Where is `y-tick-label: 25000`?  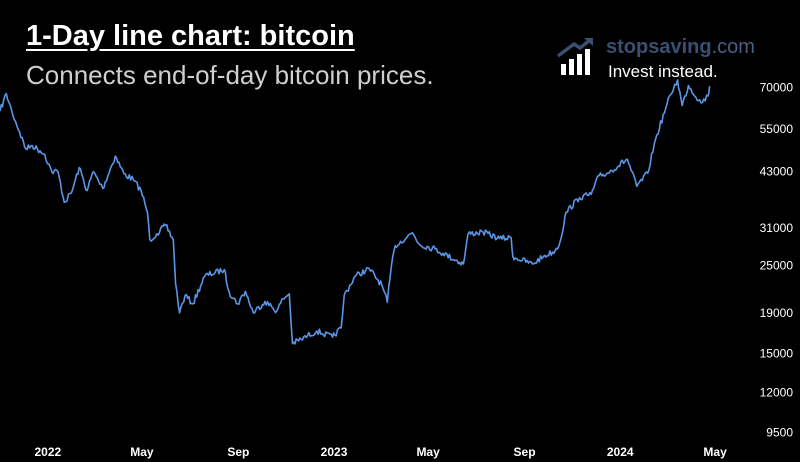 y-tick-label: 25000 is located at coordinates (777, 265).